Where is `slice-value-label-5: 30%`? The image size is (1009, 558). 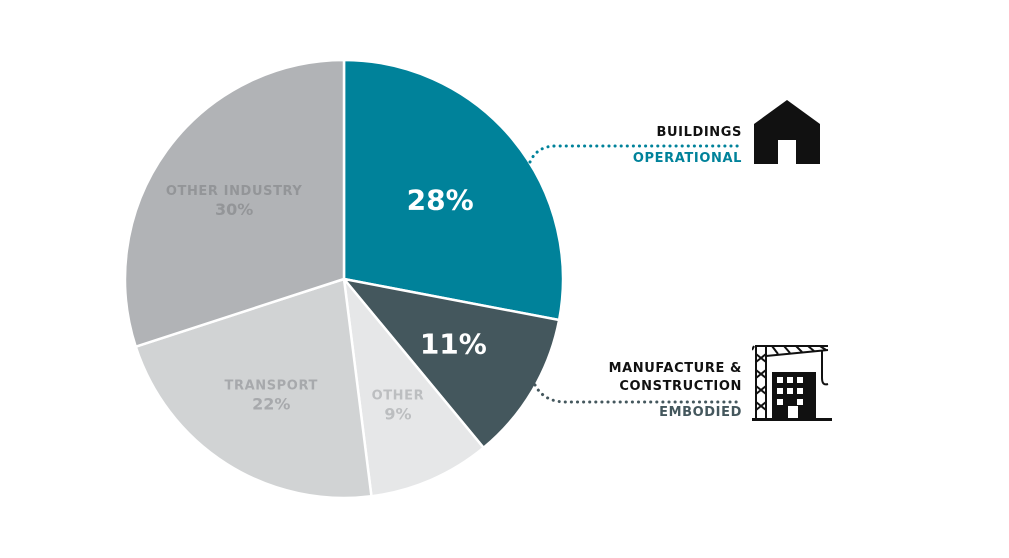 slice-value-label-5: 30% is located at coordinates (234, 209).